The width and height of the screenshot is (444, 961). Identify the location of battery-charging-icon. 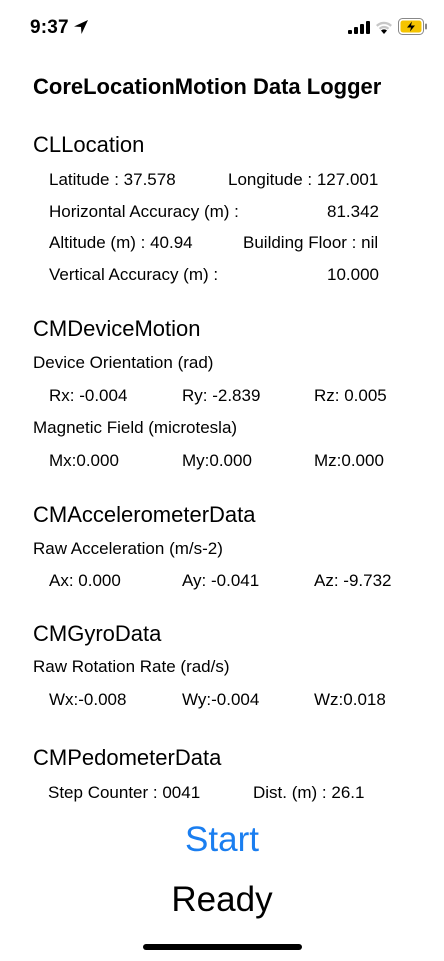
(412, 26).